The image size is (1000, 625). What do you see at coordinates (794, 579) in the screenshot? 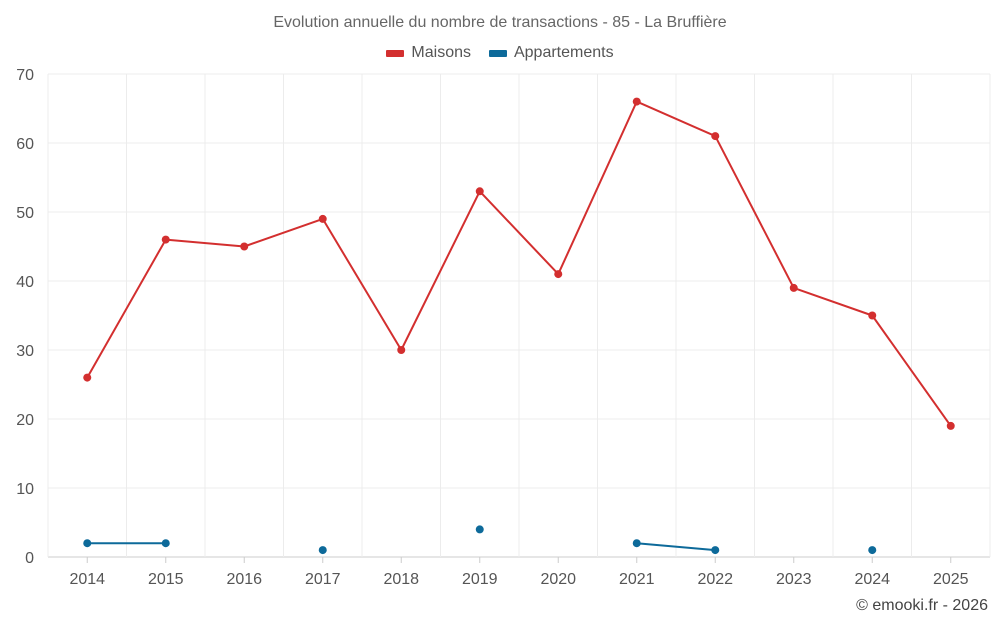
I see `x-tick-label: 2023` at bounding box center [794, 579].